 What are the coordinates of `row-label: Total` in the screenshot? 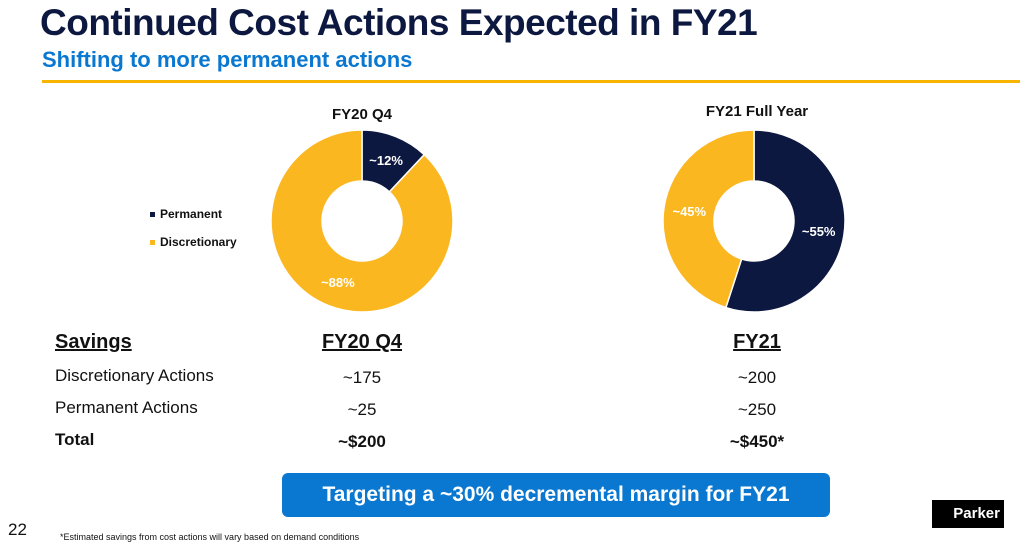 It's located at (75, 439).